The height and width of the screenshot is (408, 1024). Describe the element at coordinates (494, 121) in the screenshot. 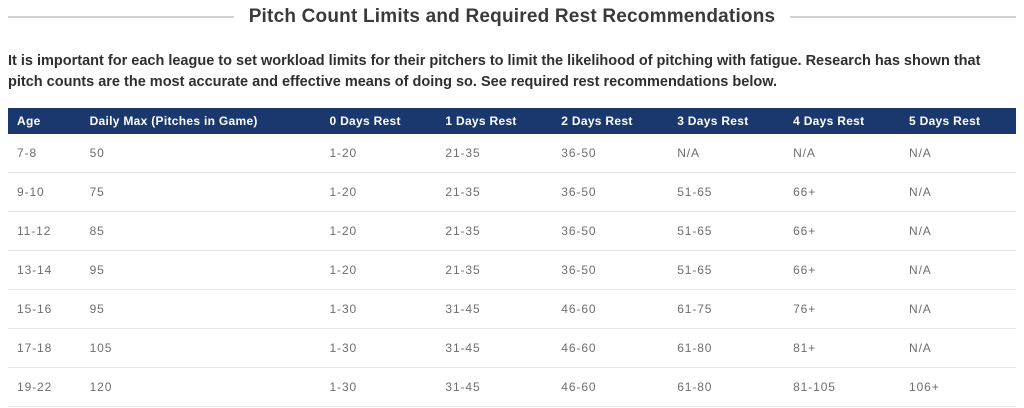

I see `column-header-1-days-rest: 1 Days Rest` at that location.